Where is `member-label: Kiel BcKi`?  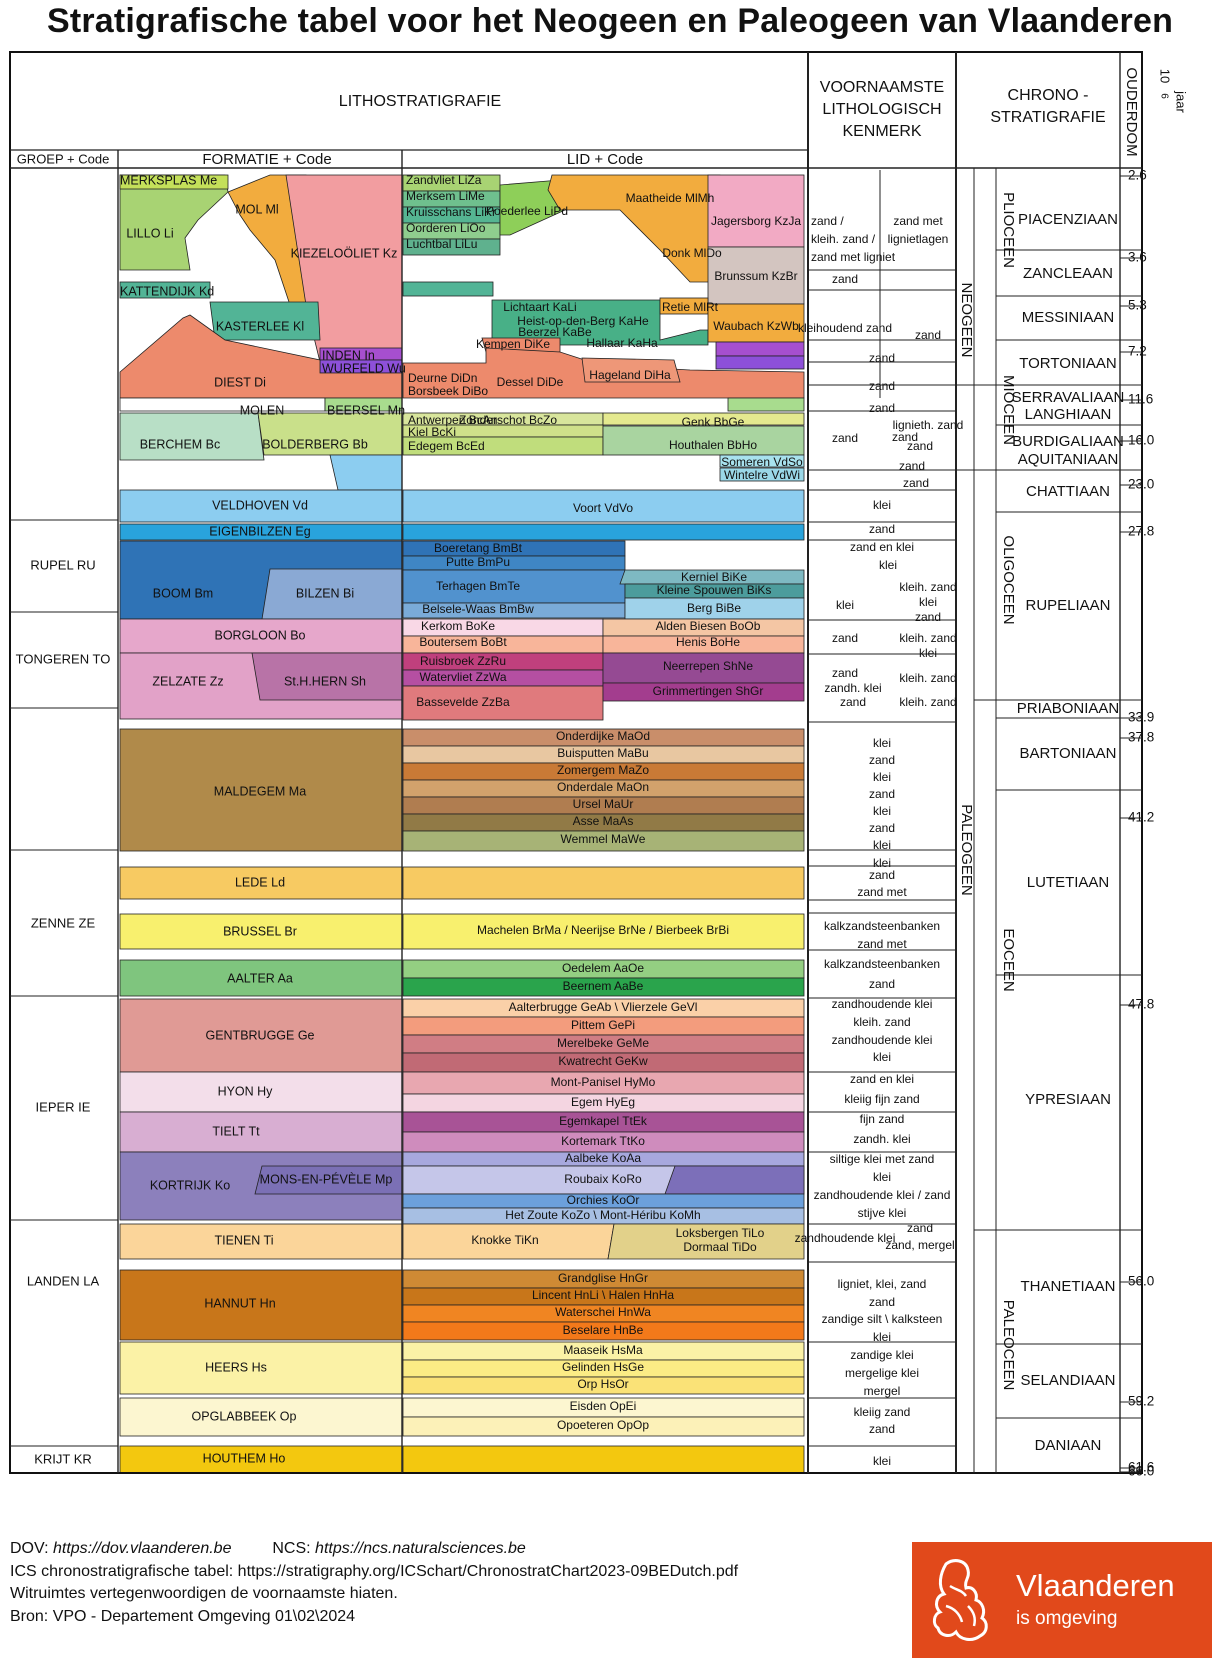 member-label: Kiel BcKi is located at coordinates (432, 432).